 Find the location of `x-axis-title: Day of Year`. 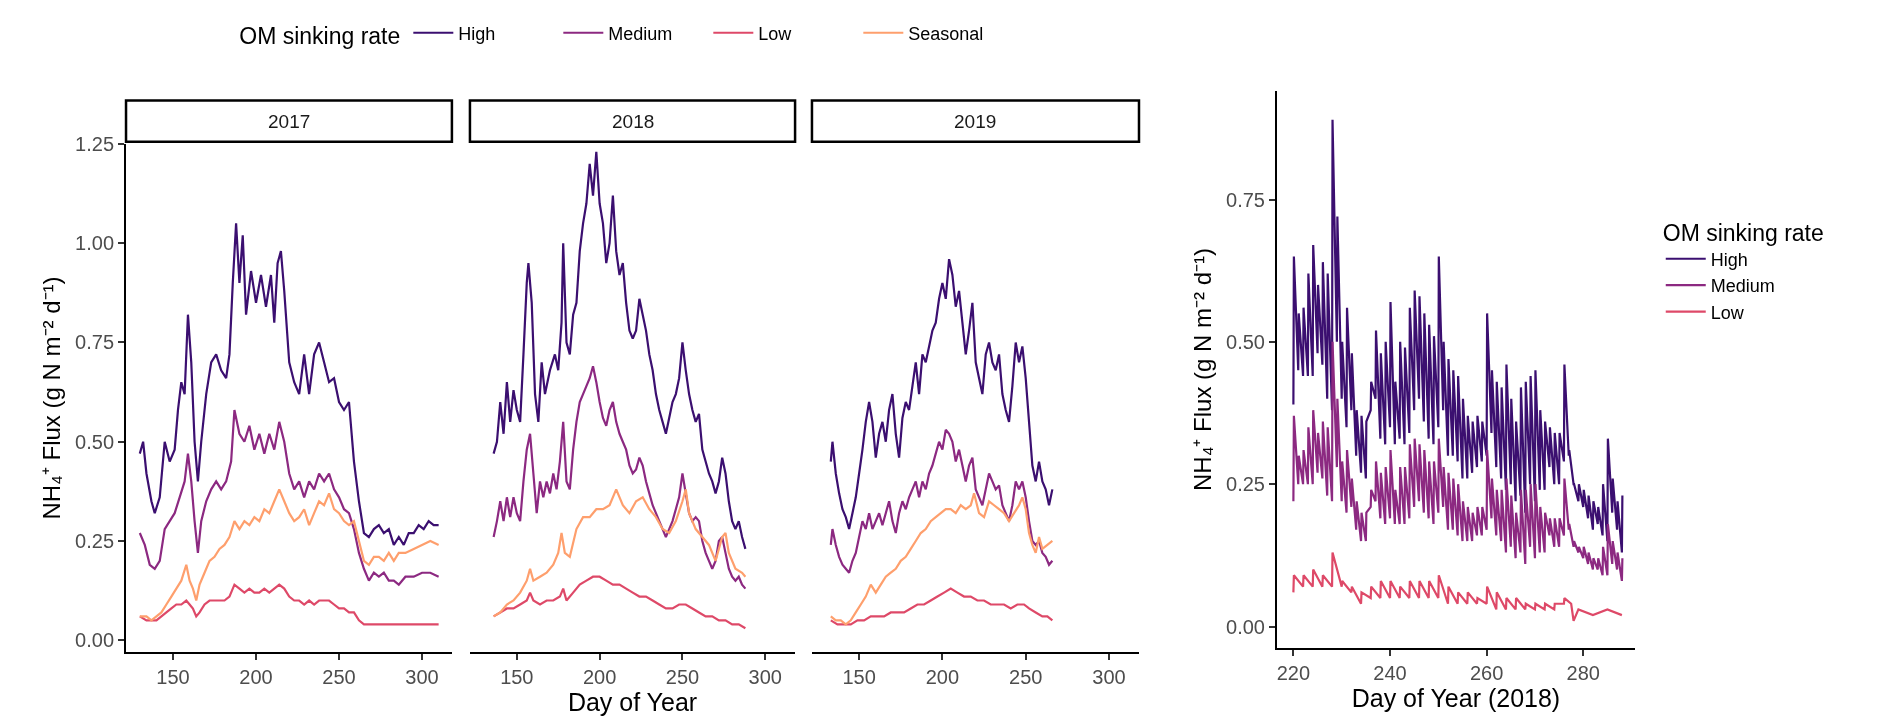

x-axis-title: Day of Year is located at coordinates (632, 702).